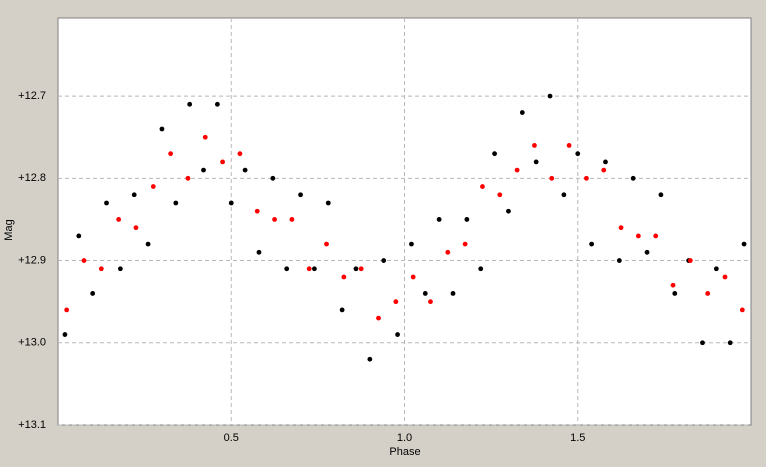 The width and height of the screenshot is (766, 467). What do you see at coordinates (32, 96) in the screenshot?
I see `y-tick-label: +12.7` at bounding box center [32, 96].